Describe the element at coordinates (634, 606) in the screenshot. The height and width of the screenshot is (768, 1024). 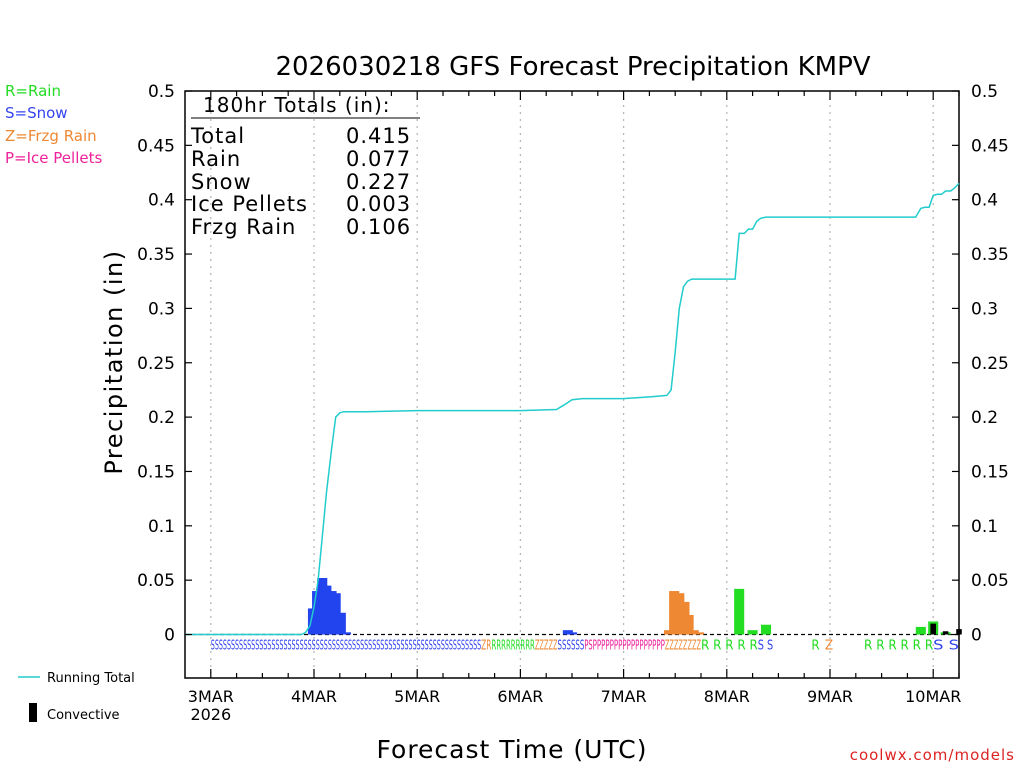
I see `precip-bars` at that location.